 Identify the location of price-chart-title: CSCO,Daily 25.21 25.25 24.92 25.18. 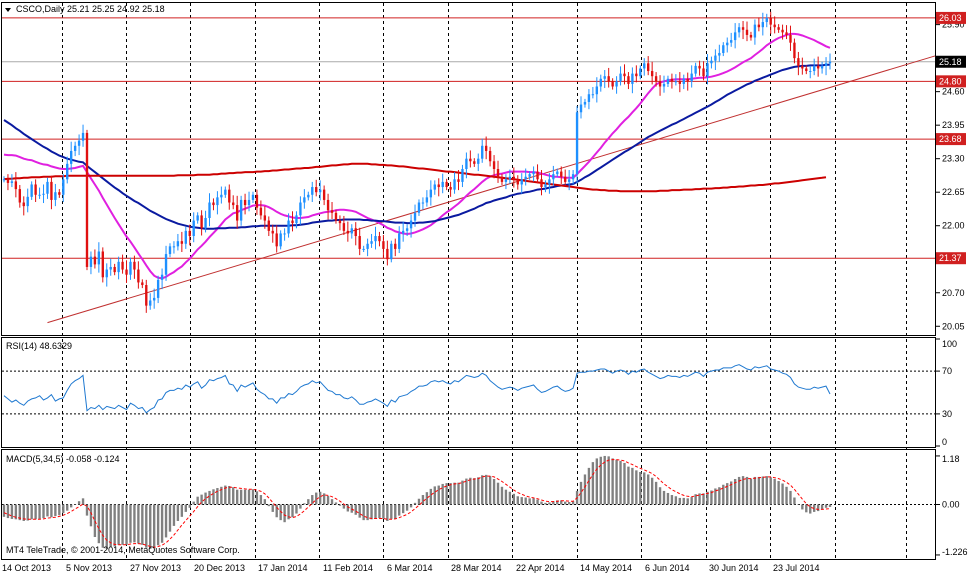
(90, 9).